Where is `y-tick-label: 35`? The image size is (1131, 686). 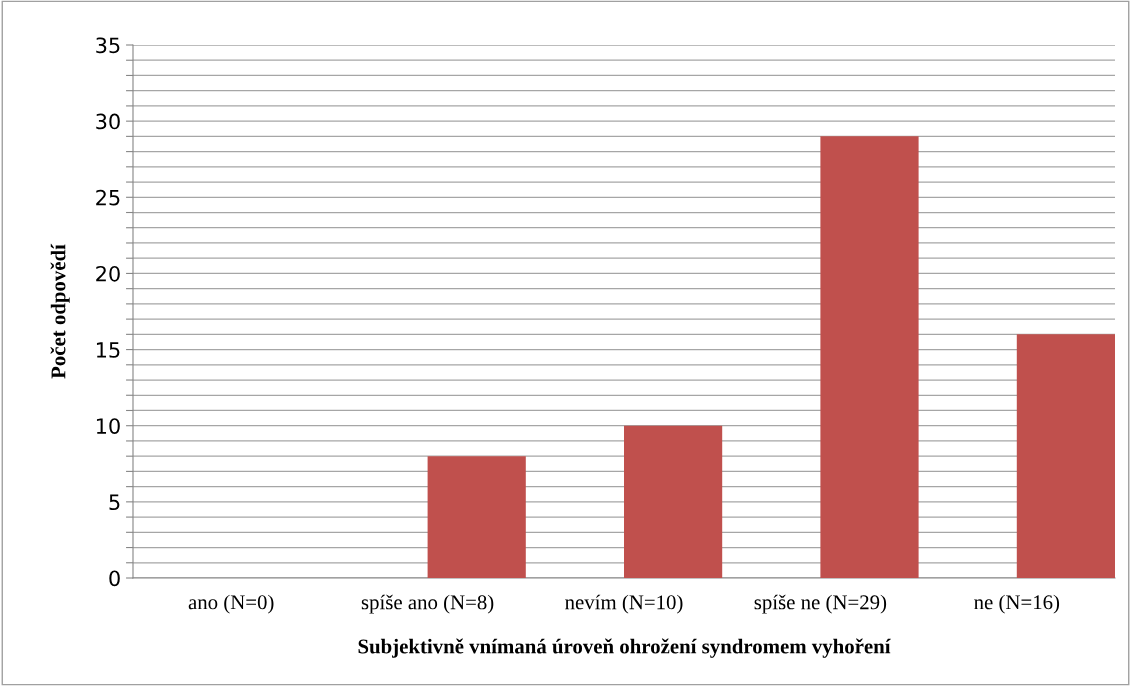
y-tick-label: 35 is located at coordinates (108, 45).